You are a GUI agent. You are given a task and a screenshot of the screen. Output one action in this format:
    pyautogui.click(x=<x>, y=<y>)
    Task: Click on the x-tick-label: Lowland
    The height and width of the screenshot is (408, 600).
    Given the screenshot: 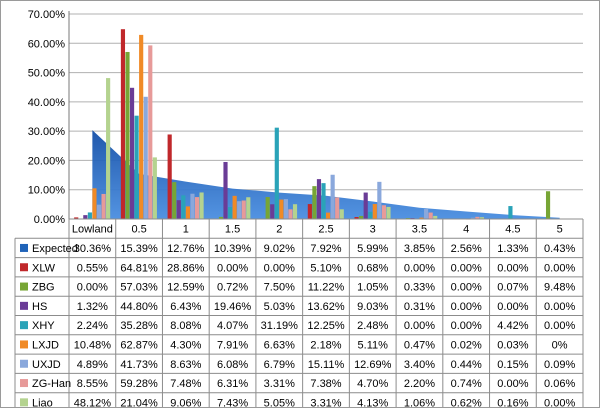 What is the action you would take?
    pyautogui.click(x=92, y=230)
    